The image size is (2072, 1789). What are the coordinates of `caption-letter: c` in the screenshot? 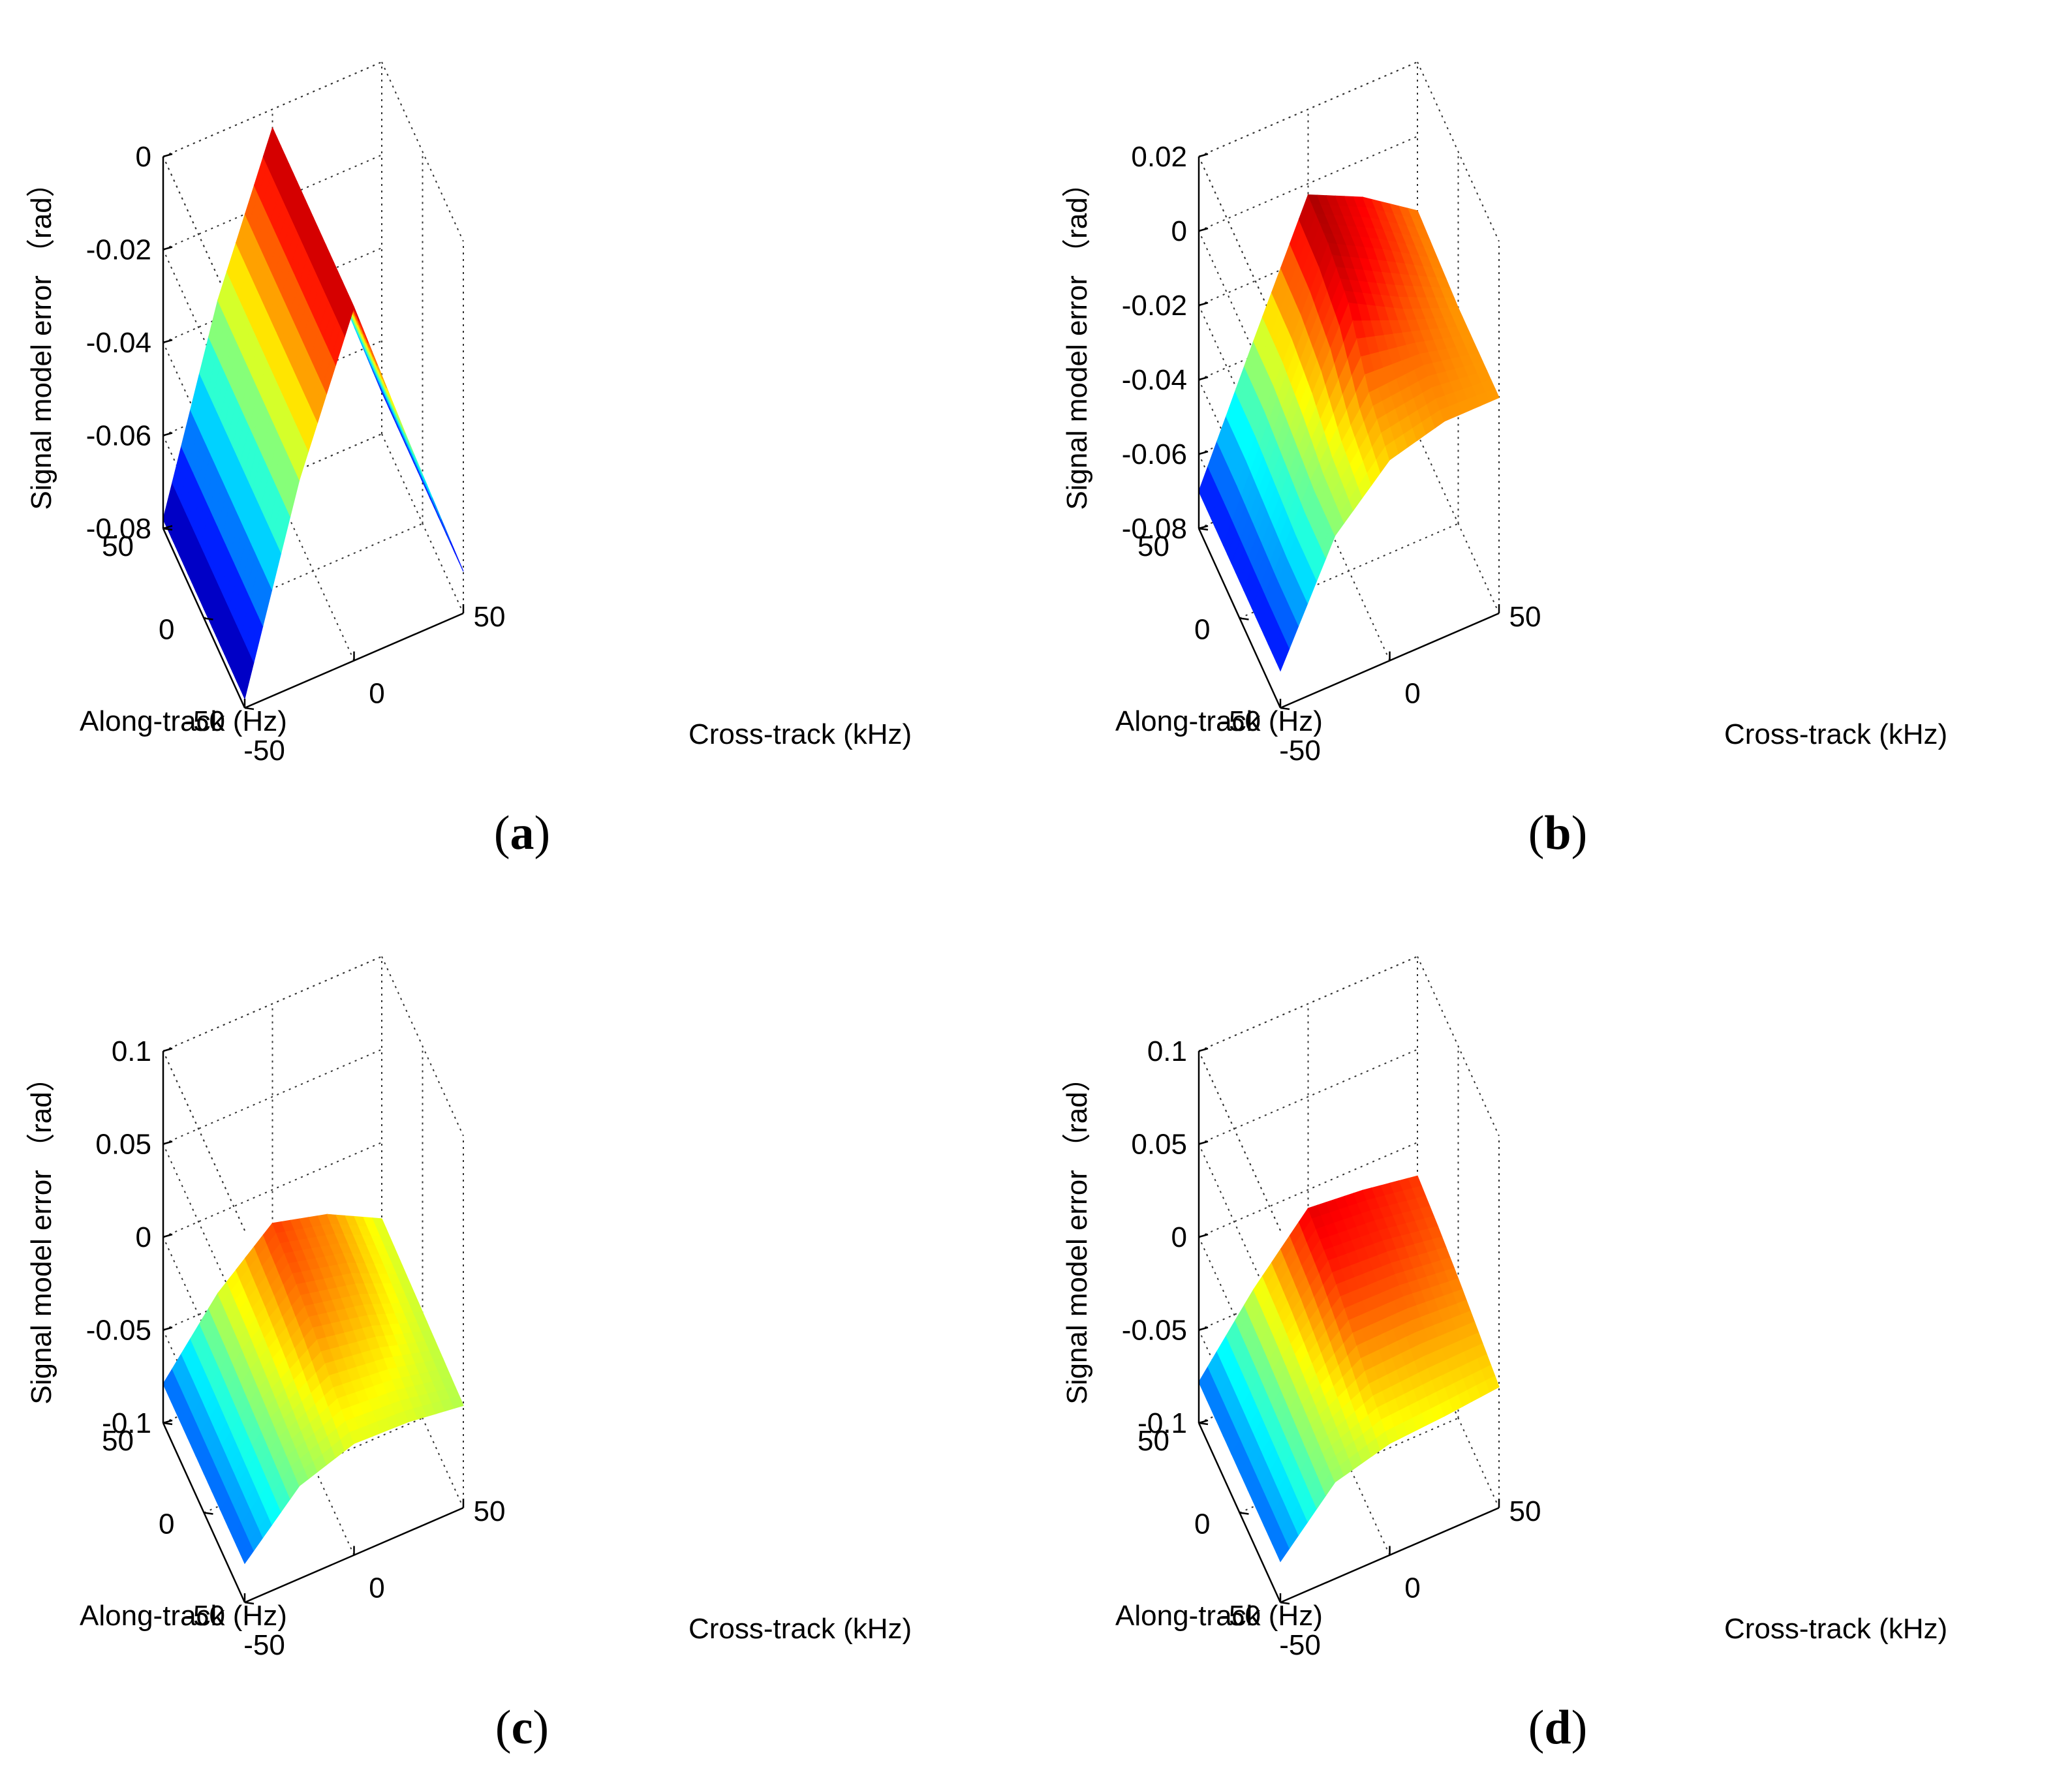 It's located at (522, 1727).